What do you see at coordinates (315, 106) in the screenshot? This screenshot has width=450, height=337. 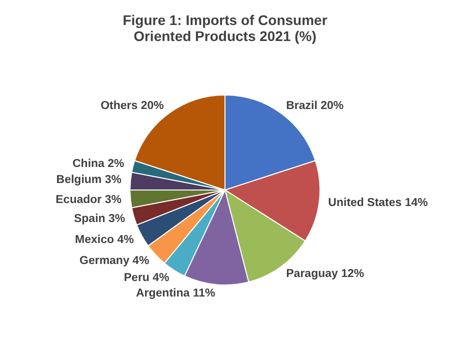 I see `slice-label: Brazil 20%` at bounding box center [315, 106].